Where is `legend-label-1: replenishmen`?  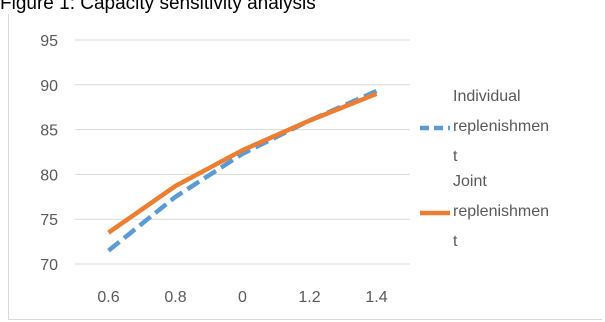
legend-label-1: replenishmen is located at coordinates (501, 126).